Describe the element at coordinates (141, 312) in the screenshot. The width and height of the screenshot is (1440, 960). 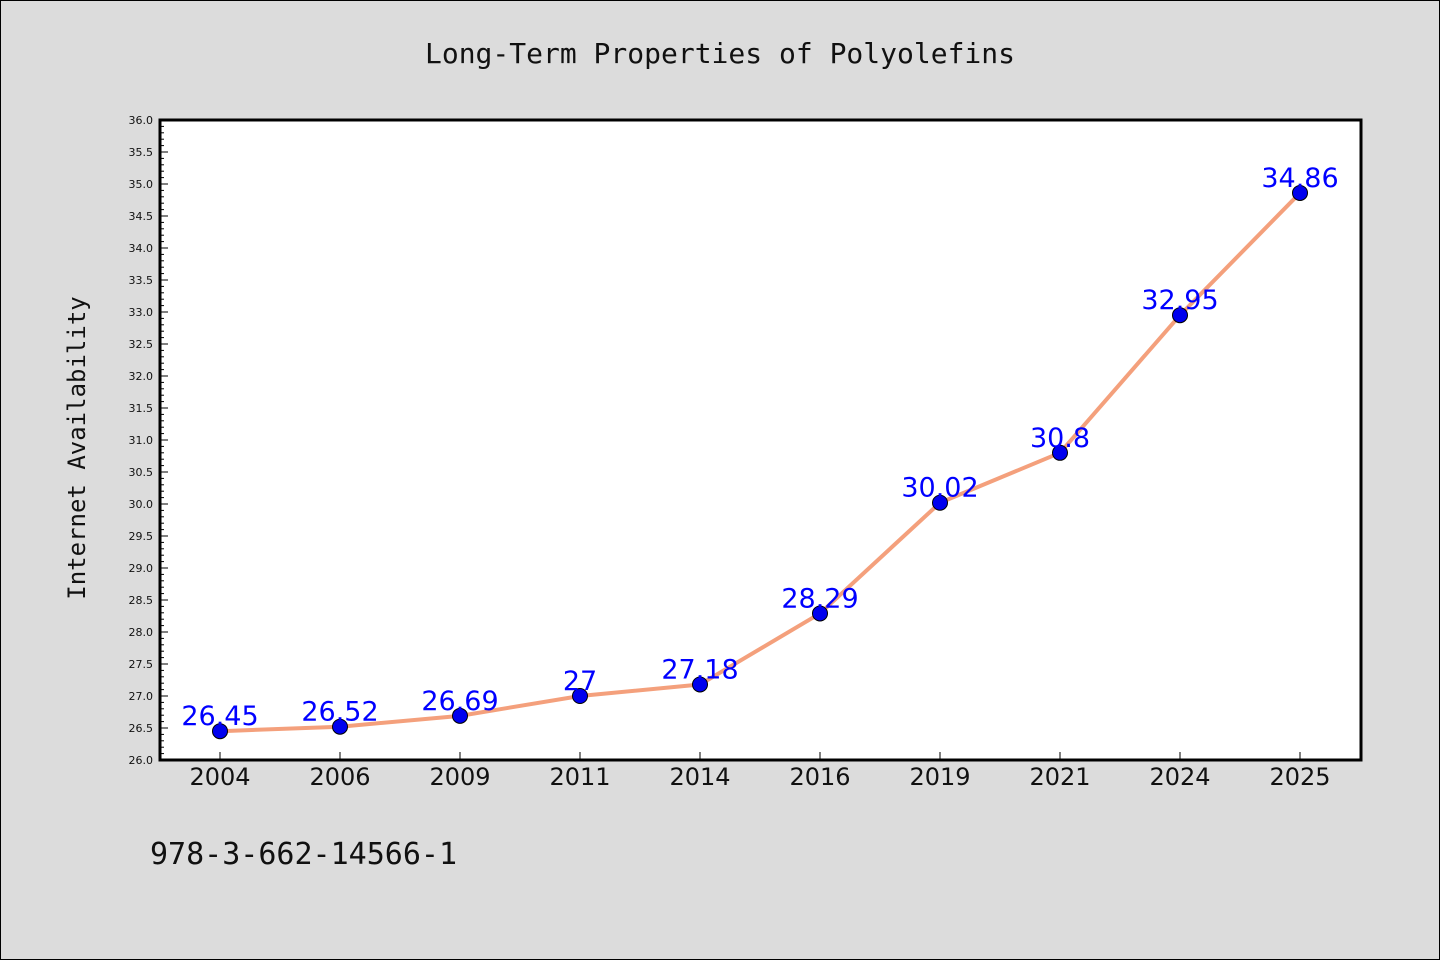
I see `y-tick-label: 33.0` at that location.